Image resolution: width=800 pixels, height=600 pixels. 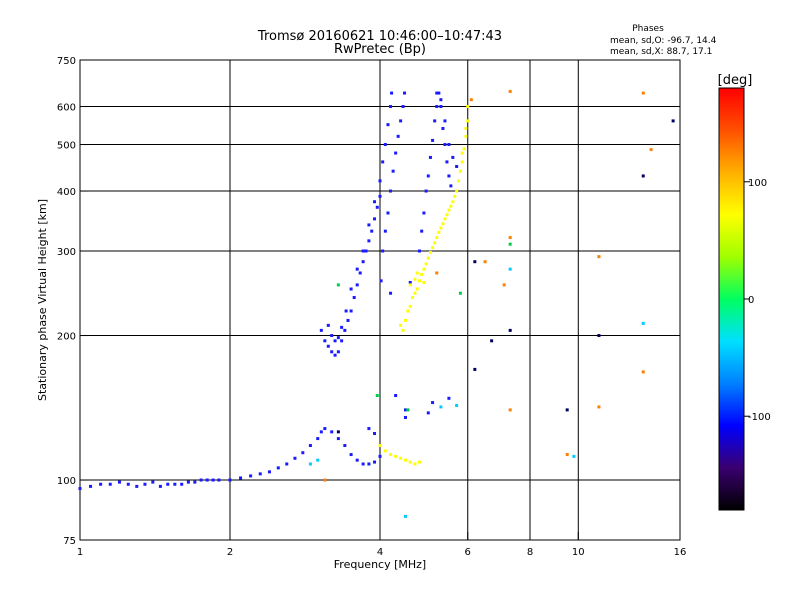 What do you see at coordinates (379, 36) in the screenshot?
I see `chart-title: Tromsø 20160621 10:46:00–10:47:43` at bounding box center [379, 36].